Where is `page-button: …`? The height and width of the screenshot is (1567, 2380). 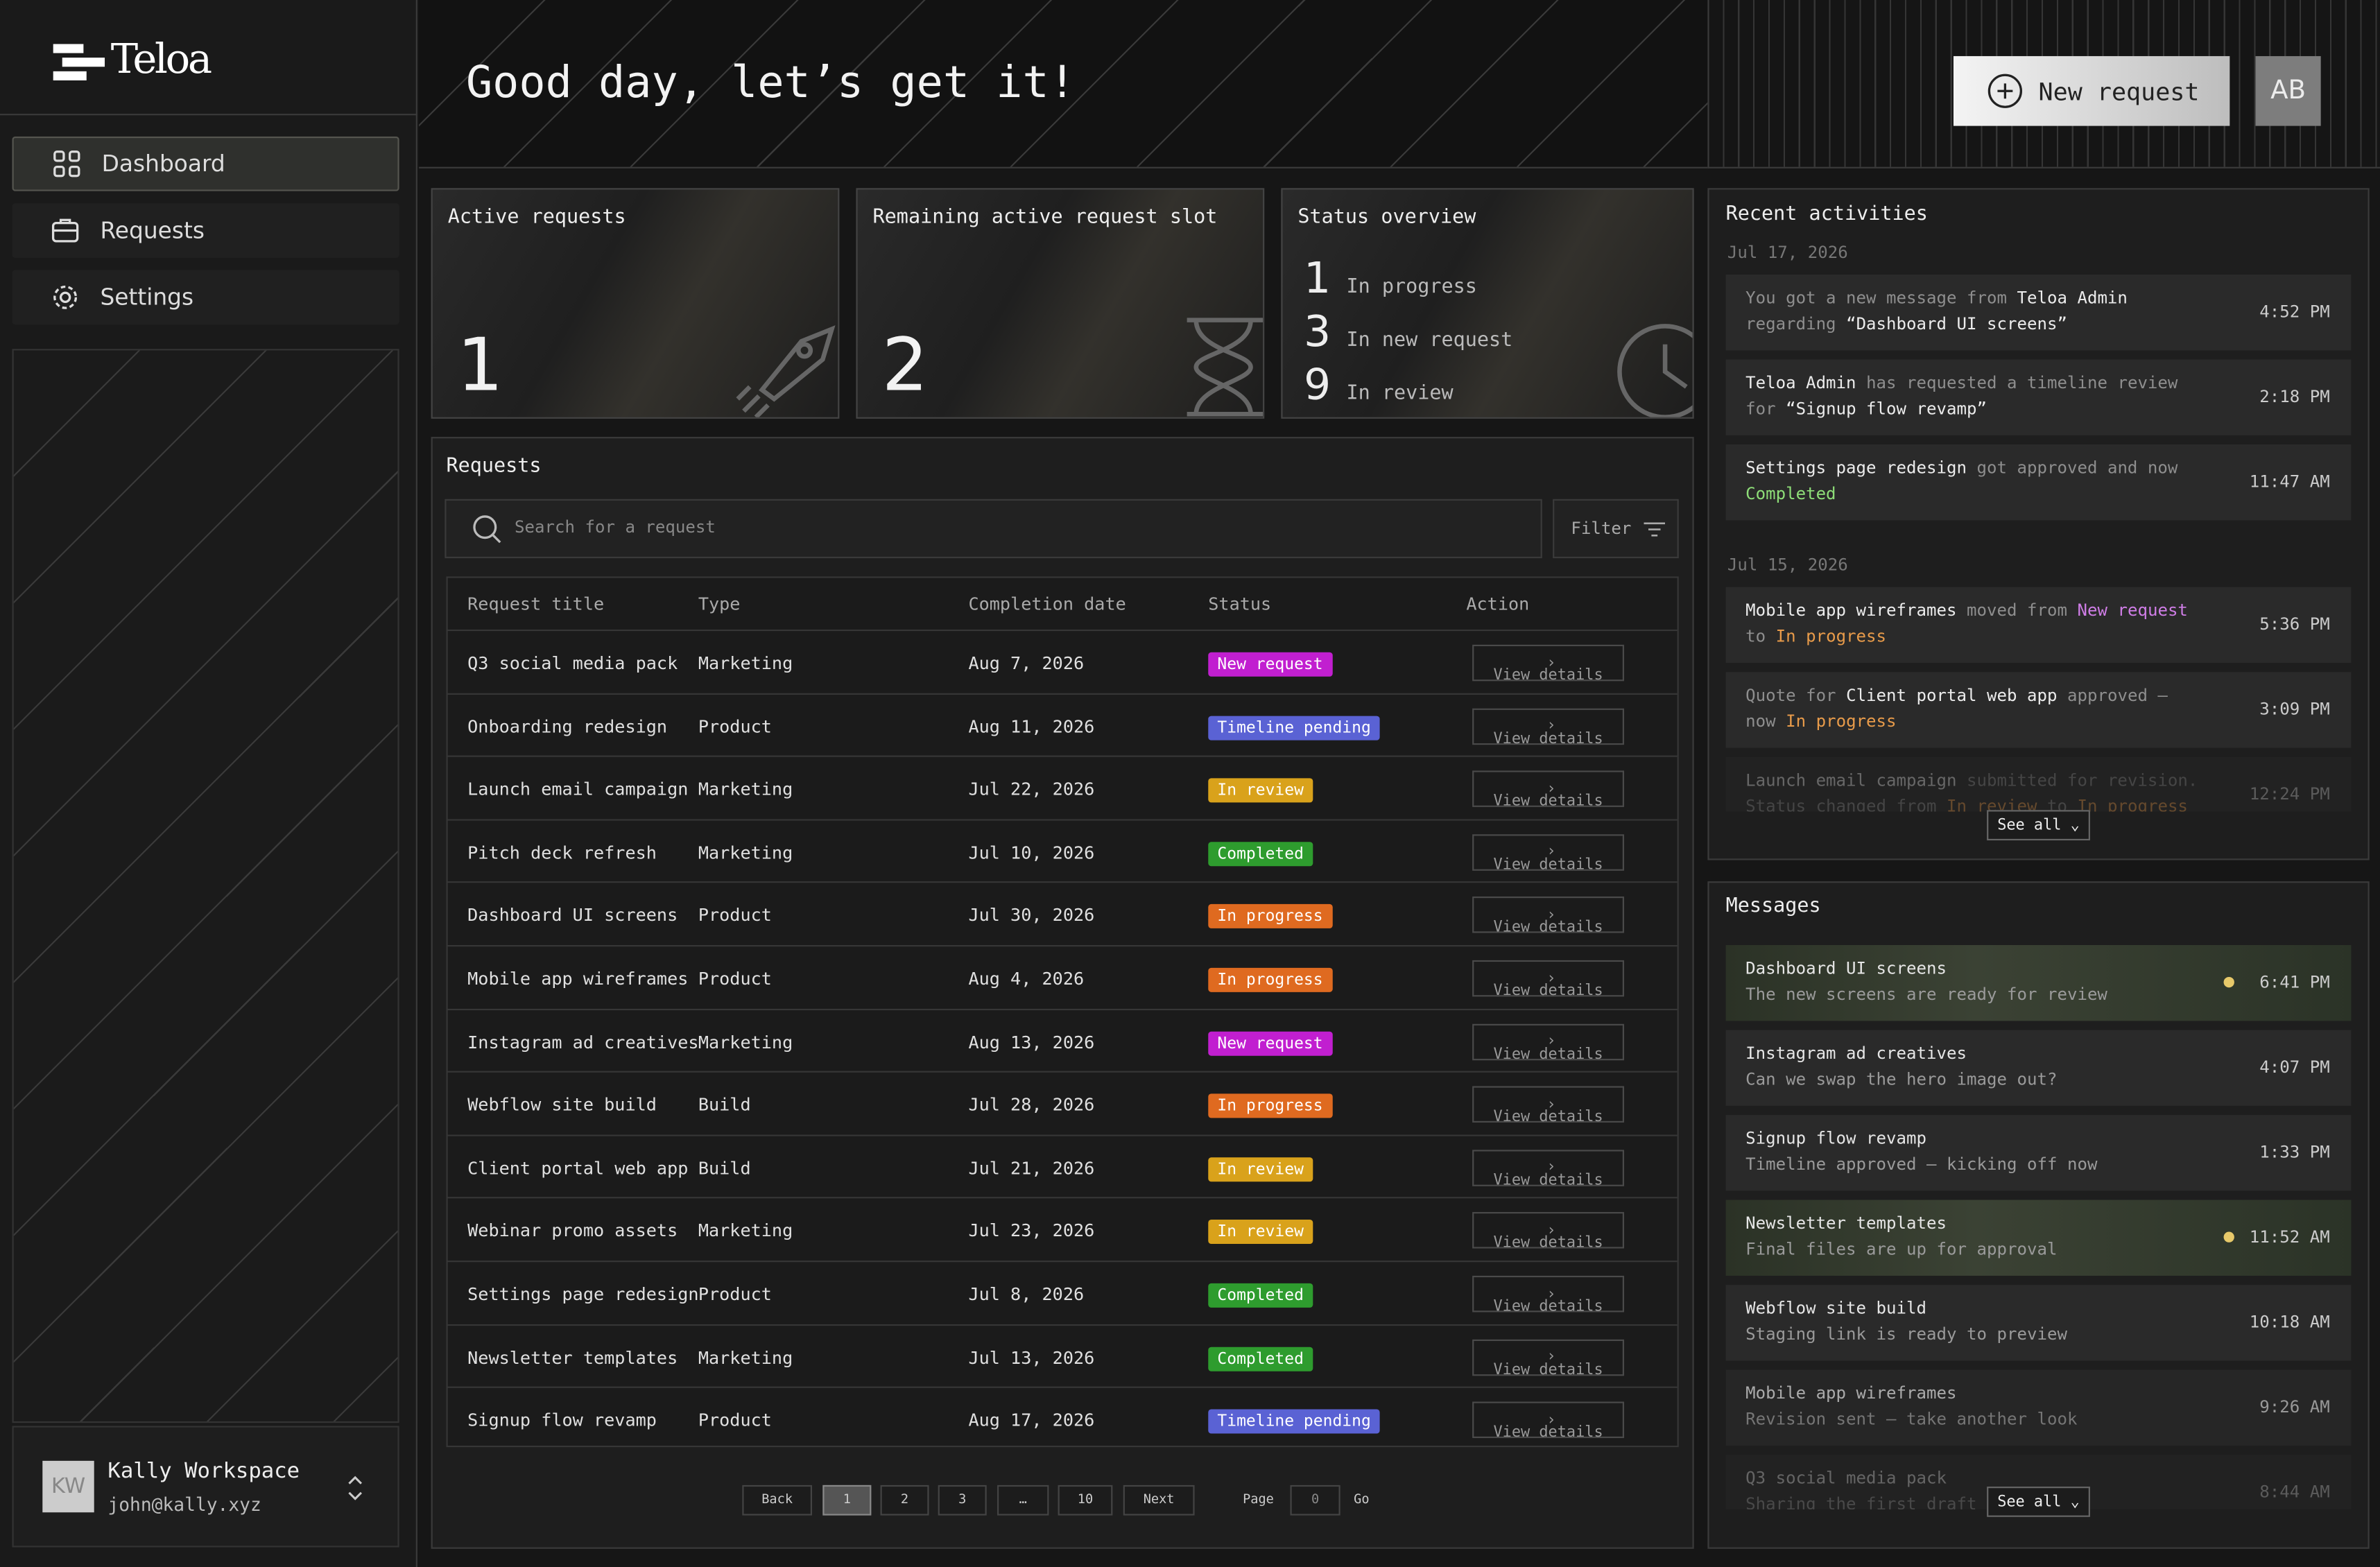 page-button: … is located at coordinates (1023, 1500).